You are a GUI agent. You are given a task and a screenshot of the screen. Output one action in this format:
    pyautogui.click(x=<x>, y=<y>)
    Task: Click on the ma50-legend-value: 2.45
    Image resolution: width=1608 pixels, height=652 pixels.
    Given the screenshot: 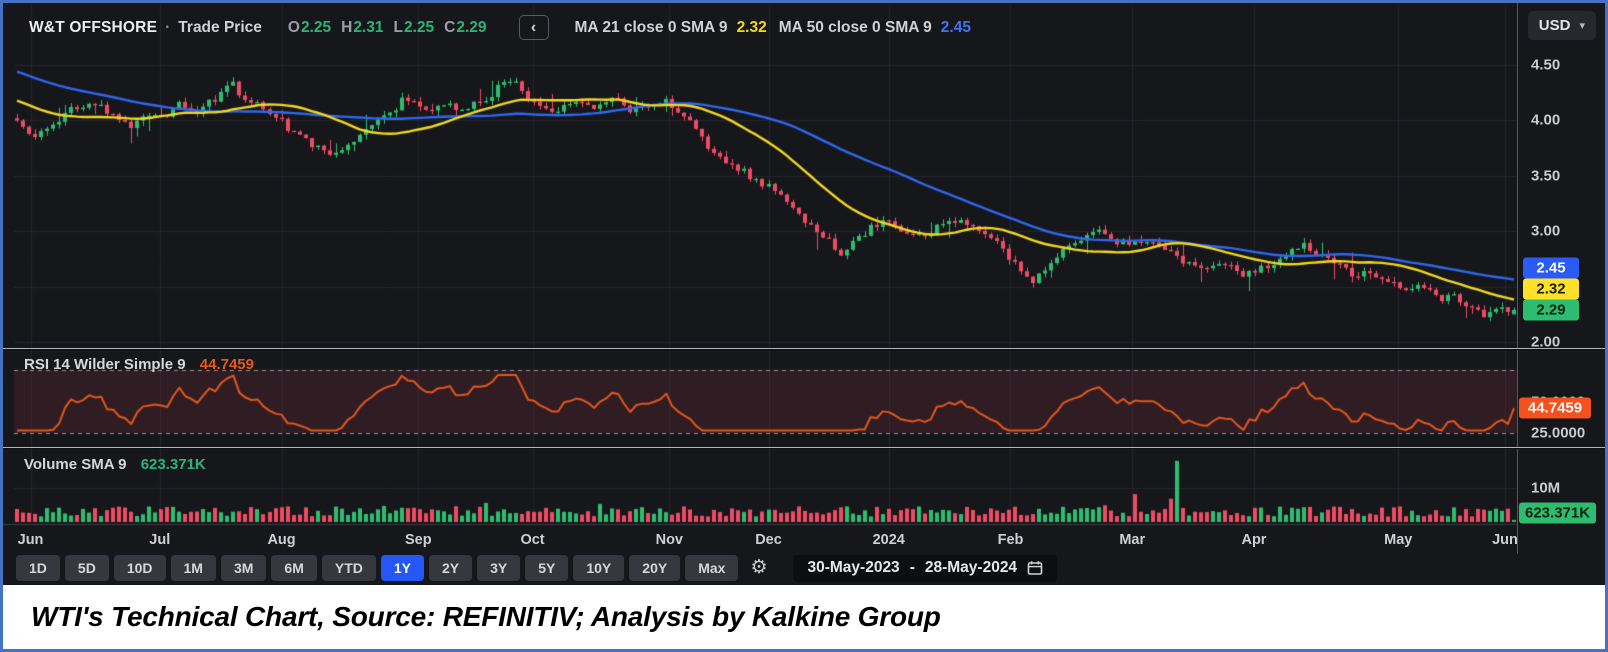 What is the action you would take?
    pyautogui.click(x=955, y=27)
    